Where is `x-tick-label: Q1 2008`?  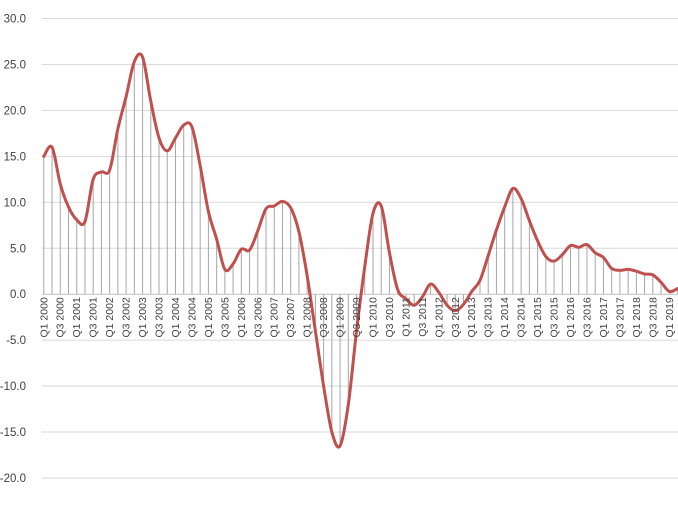 x-tick-label: Q1 2008 is located at coordinates (308, 317).